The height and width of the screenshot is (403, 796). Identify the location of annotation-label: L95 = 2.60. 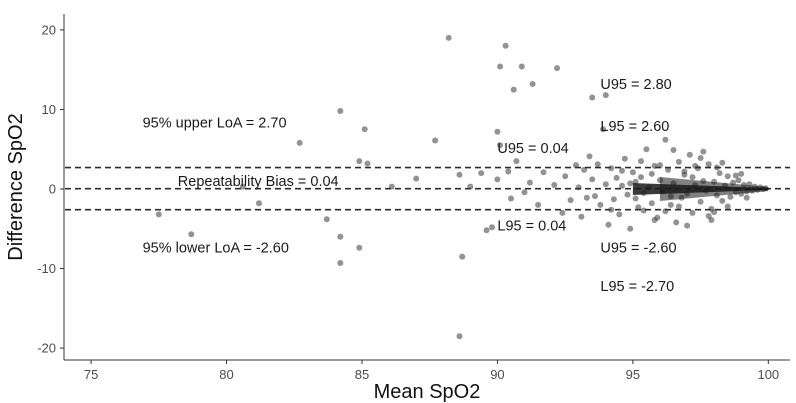
(634, 127).